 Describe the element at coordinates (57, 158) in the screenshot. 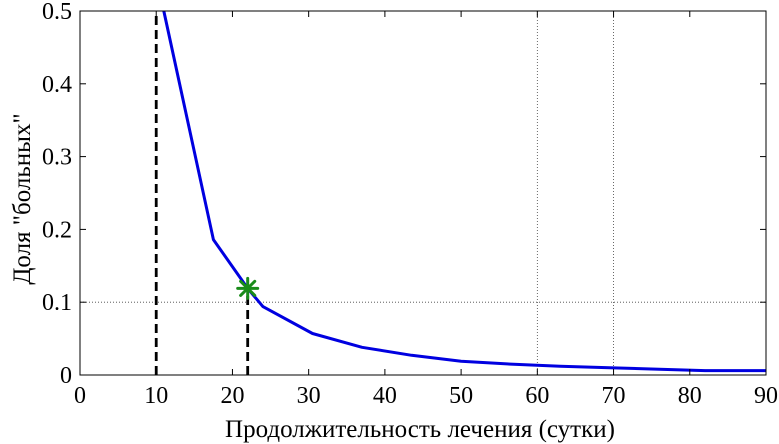

I see `y-tick-label: 0.3` at that location.